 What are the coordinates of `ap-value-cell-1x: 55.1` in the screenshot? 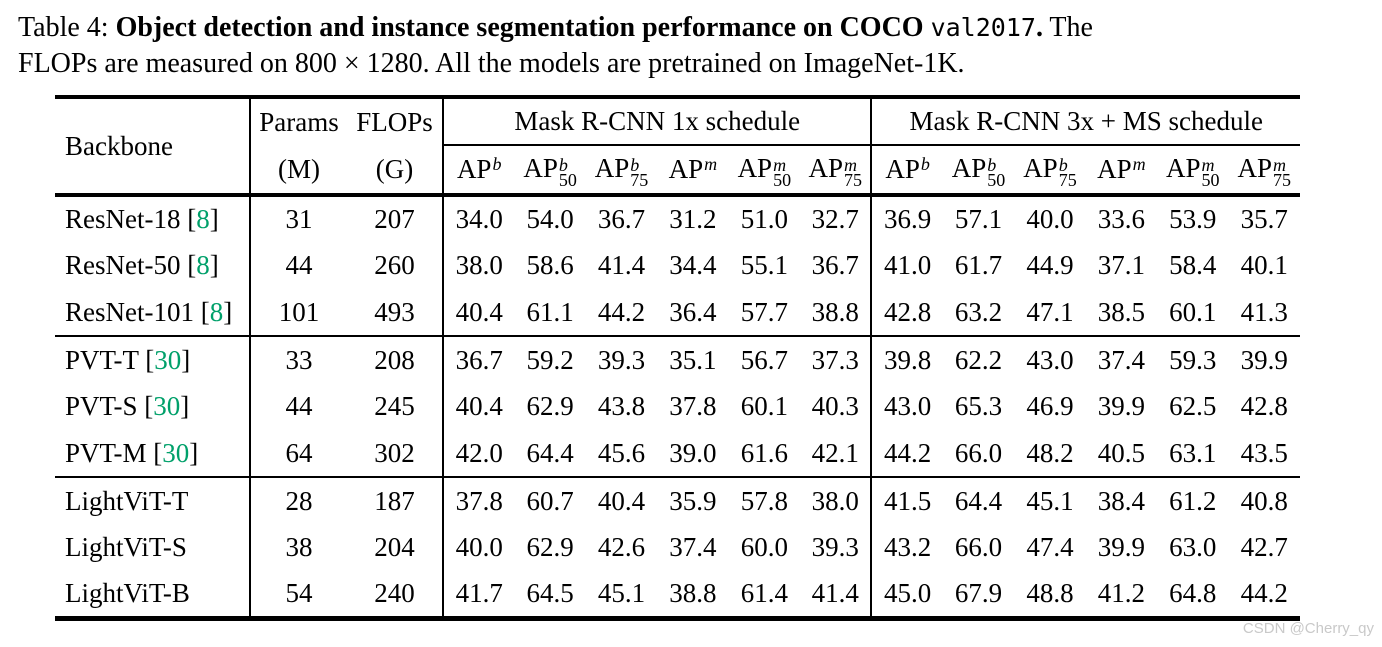 It's located at (764, 265).